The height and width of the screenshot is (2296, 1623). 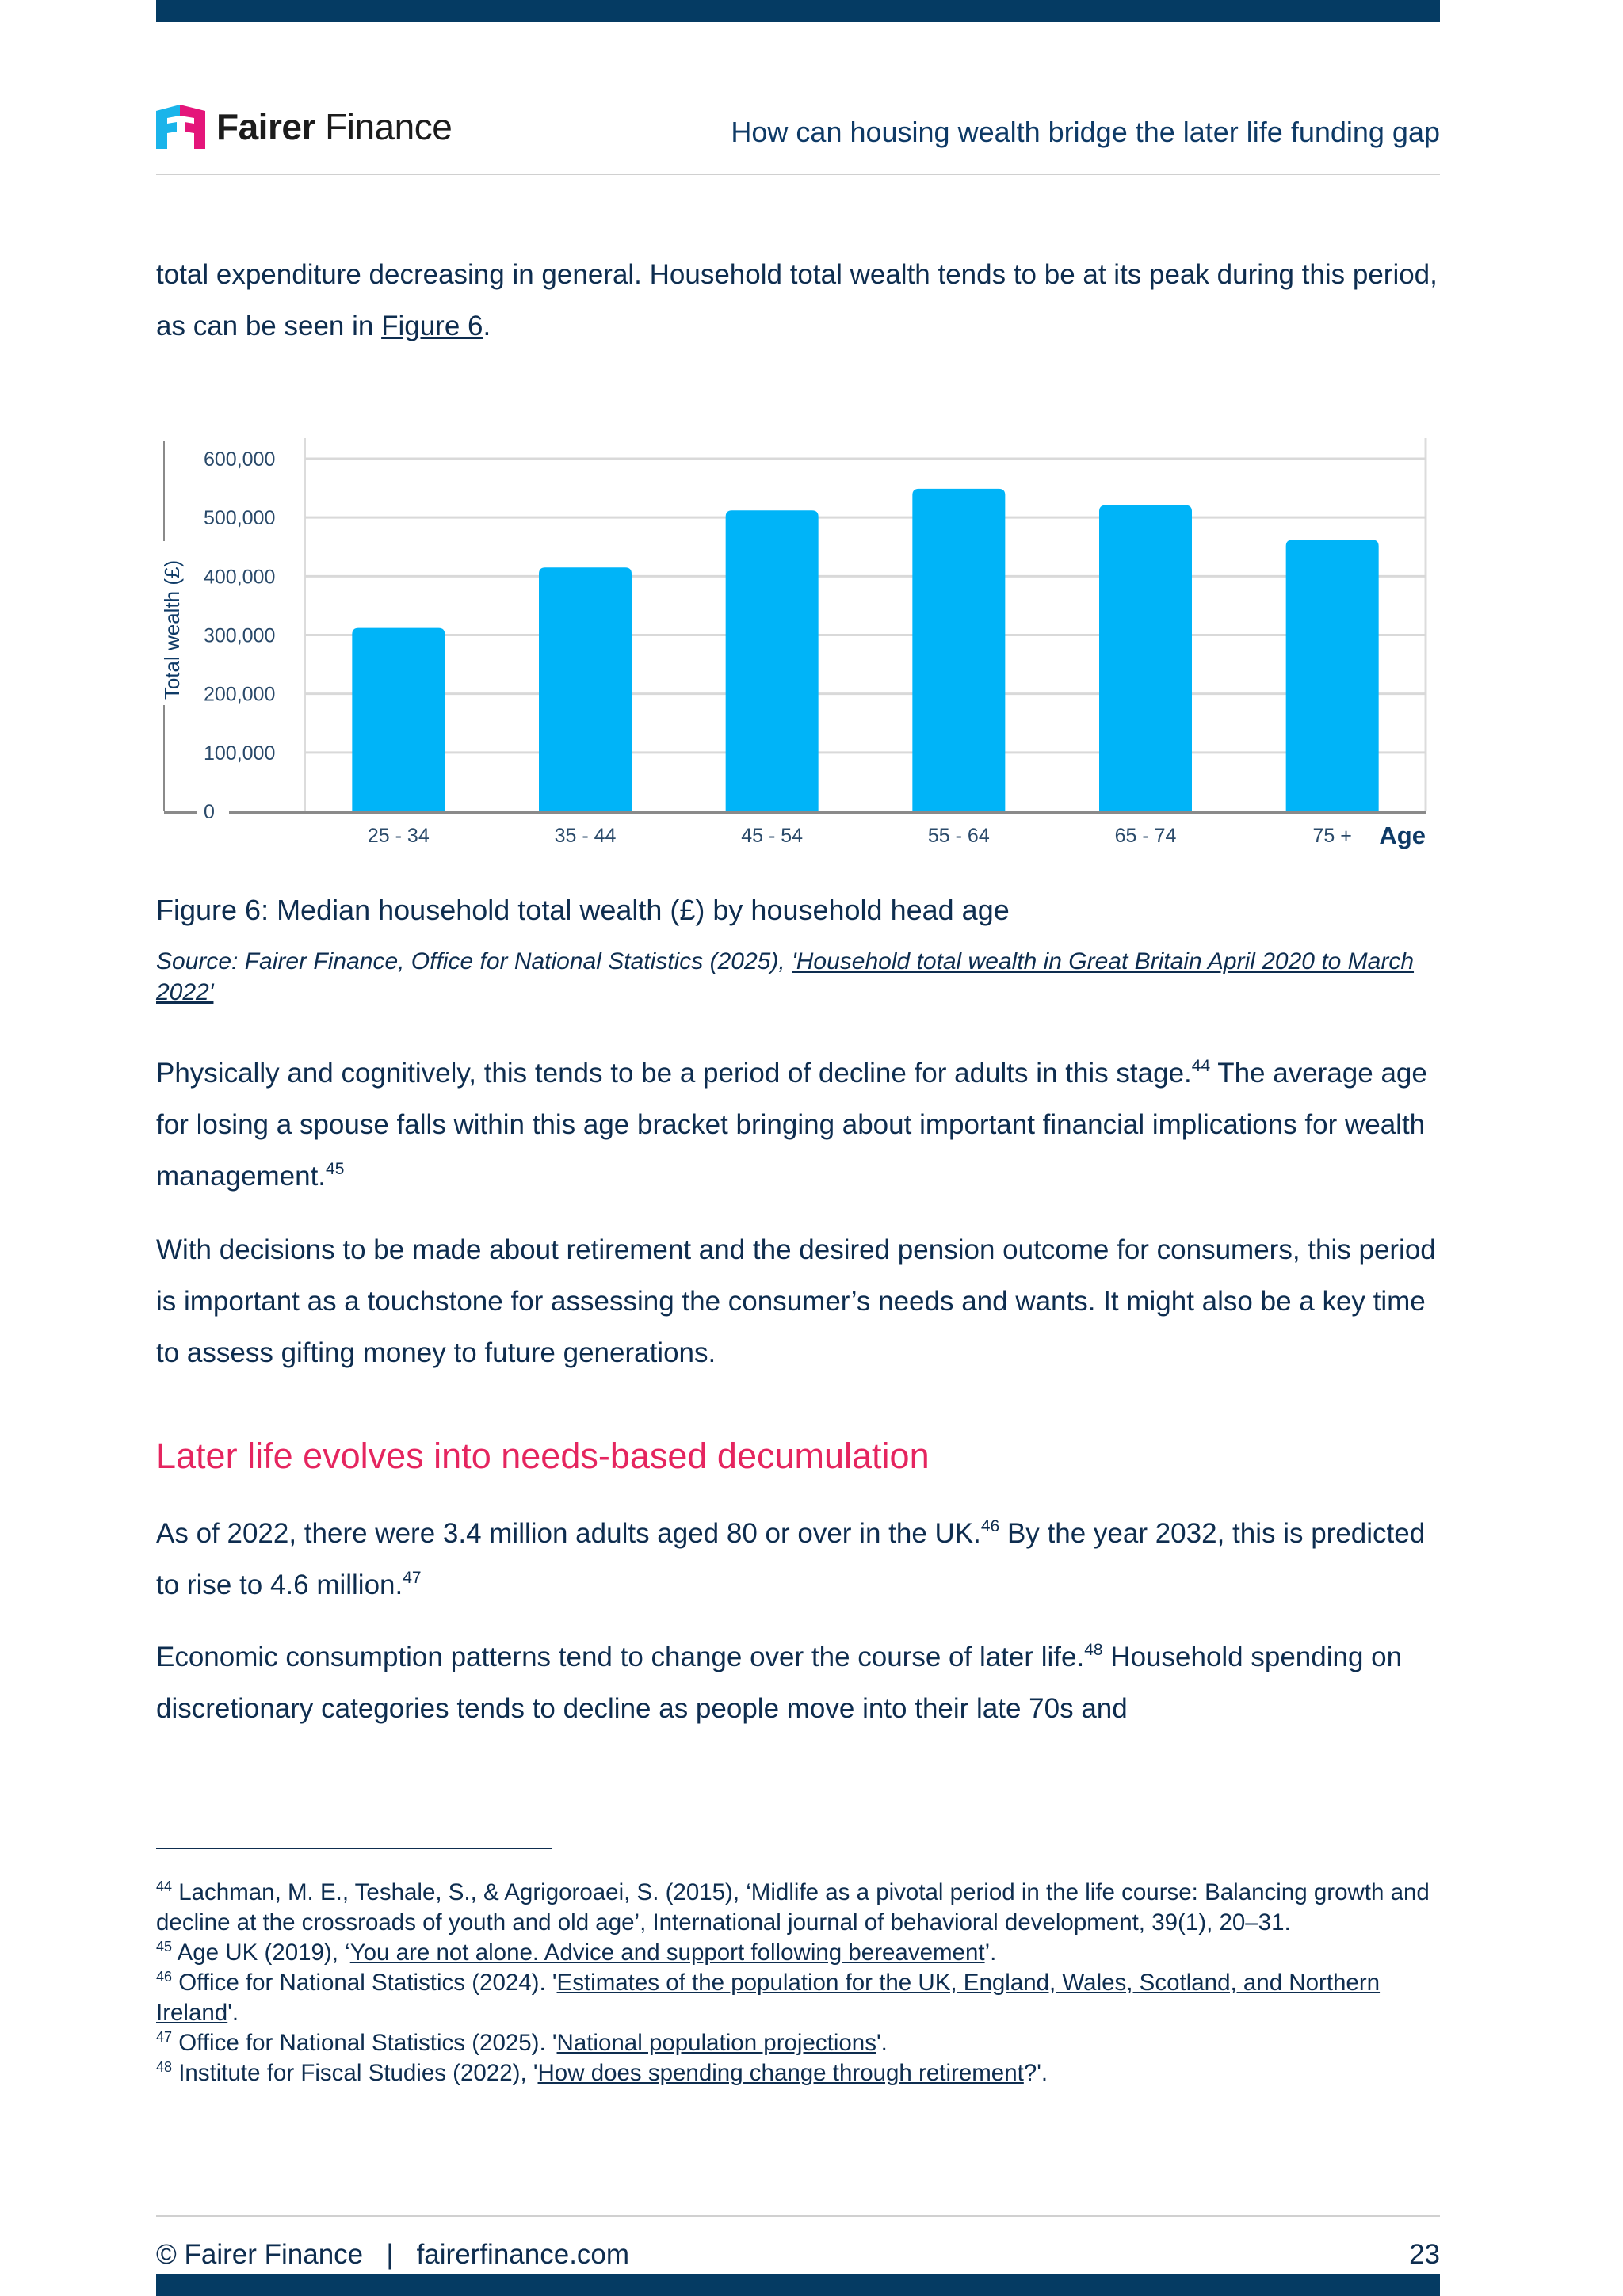 I want to click on x-tick-label: 45 - 54, so click(x=772, y=836).